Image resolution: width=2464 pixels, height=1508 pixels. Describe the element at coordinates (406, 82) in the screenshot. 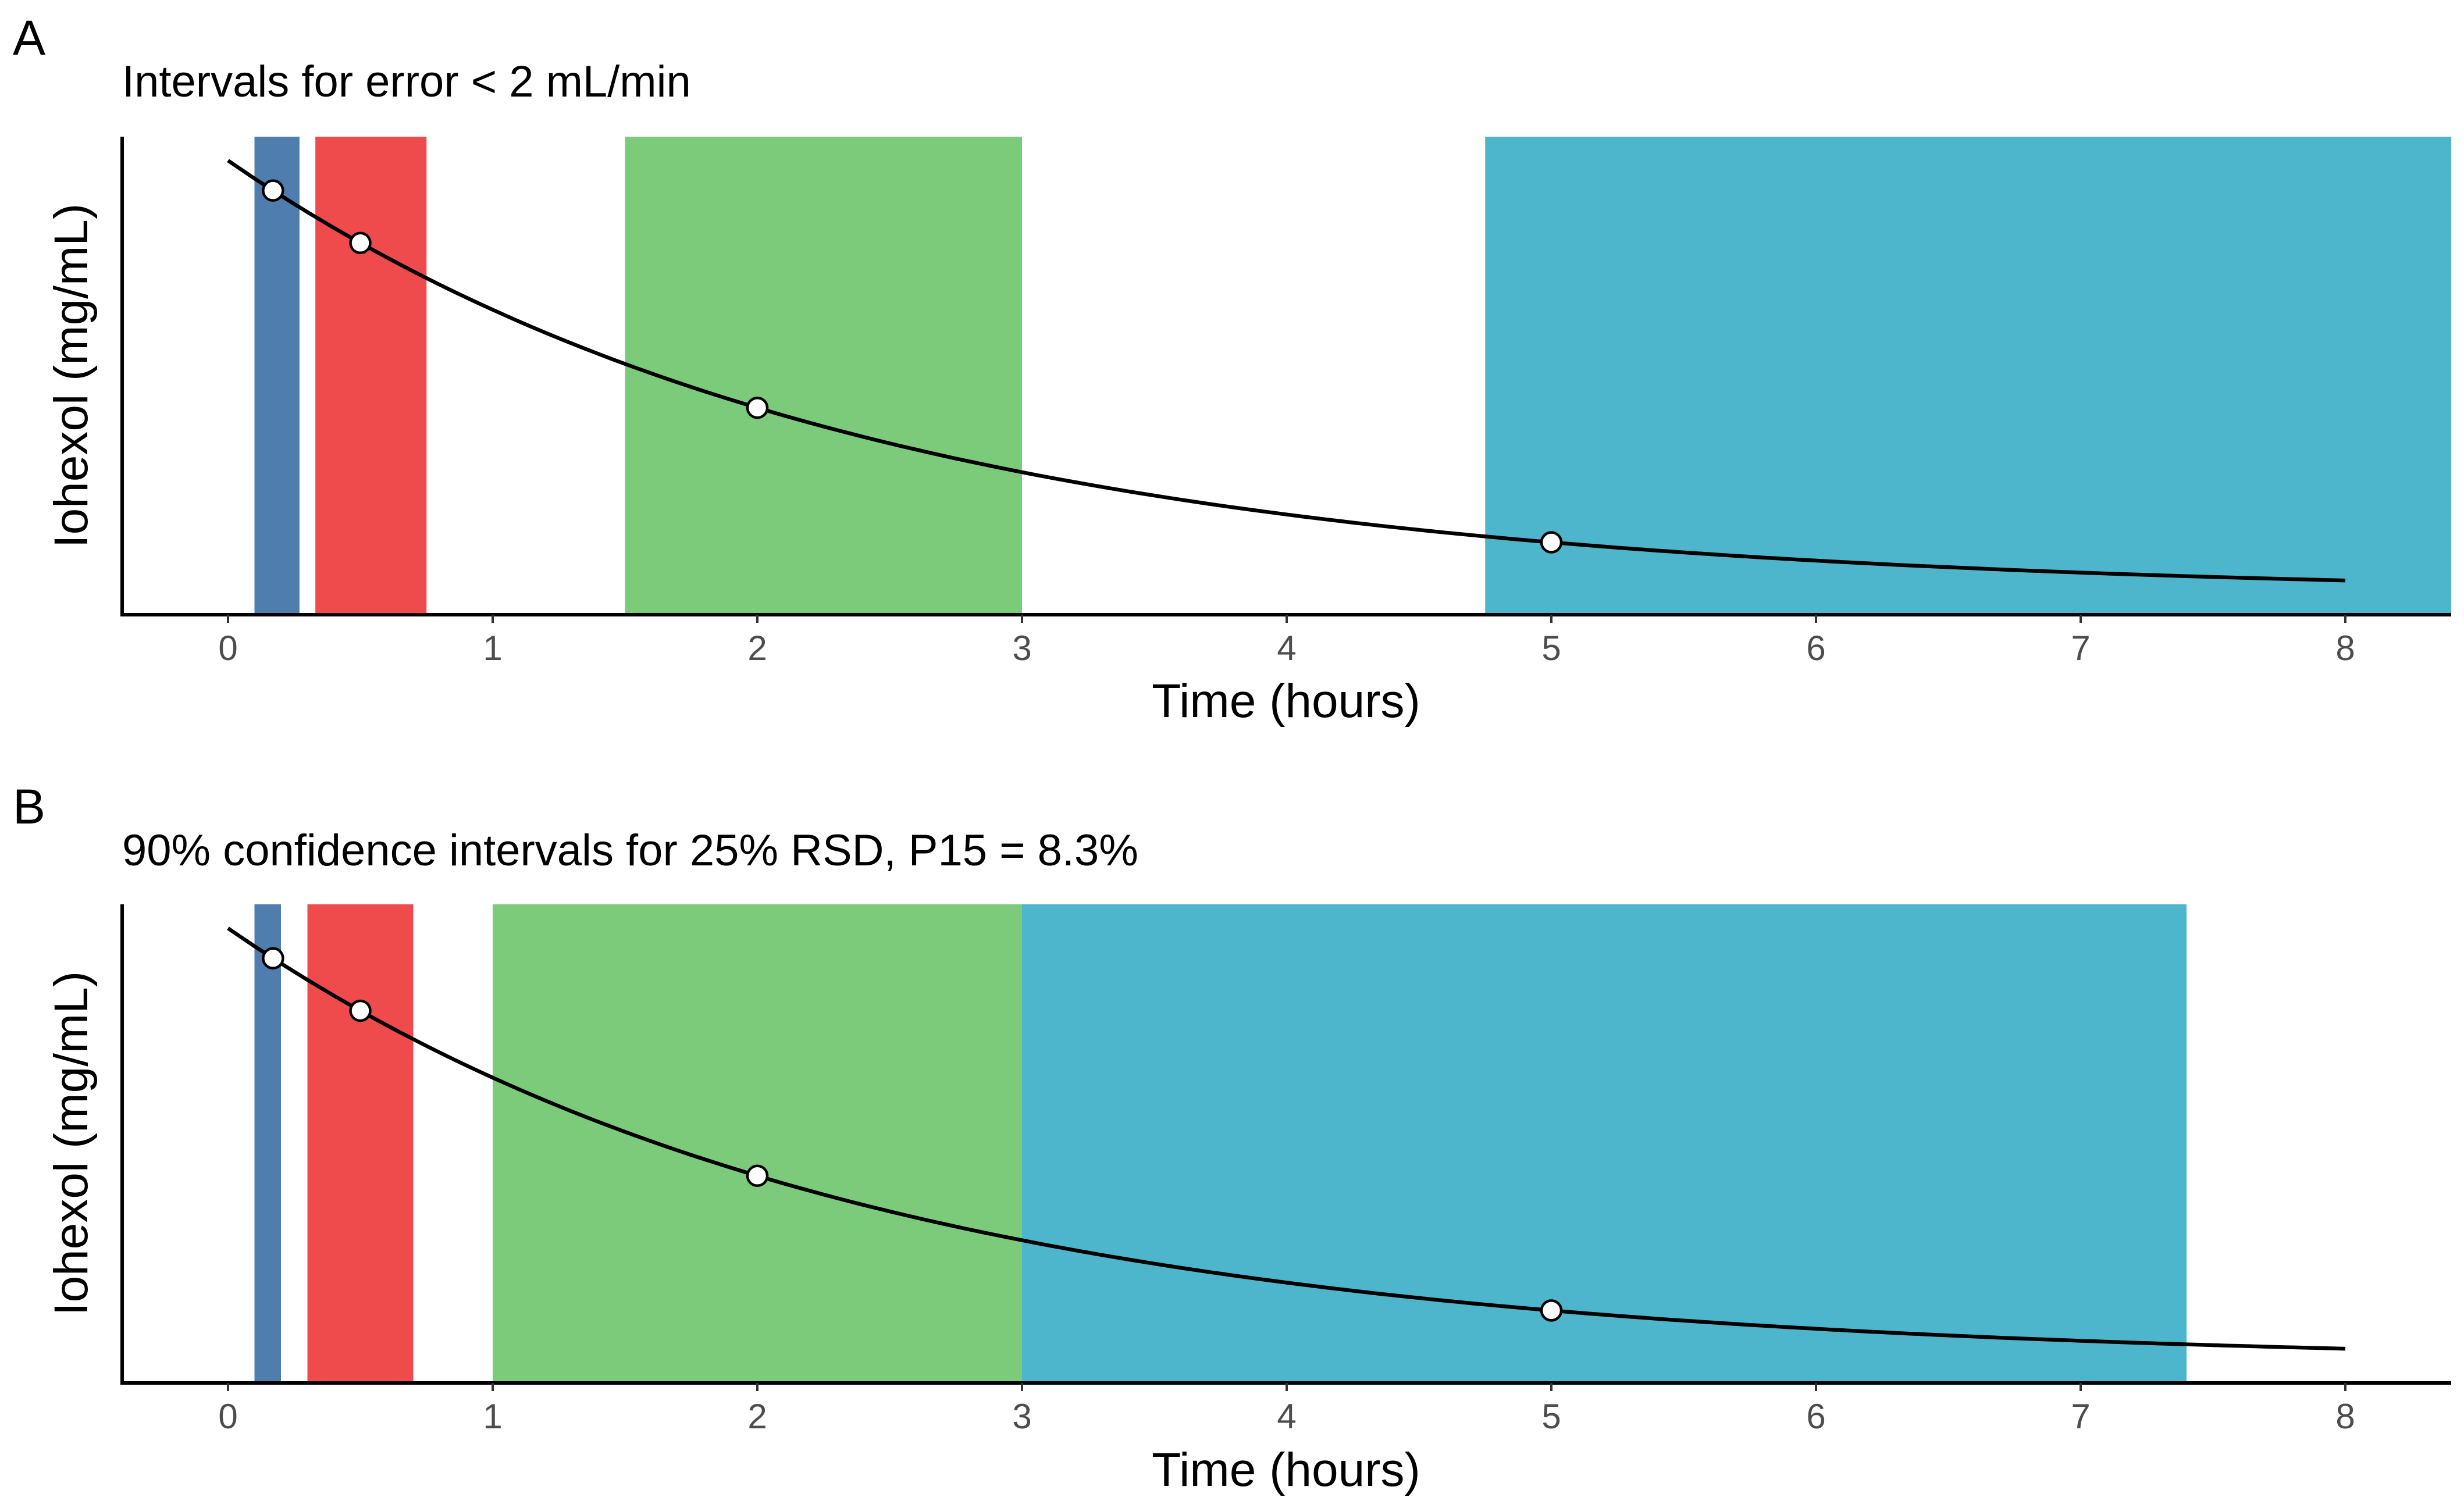

I see `panel-title: Intervals for error < 2 mL/min` at that location.